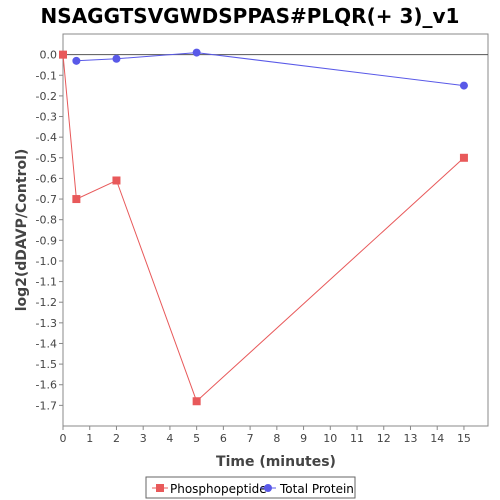  I want to click on y-tick-label: -1.2, so click(46, 302).